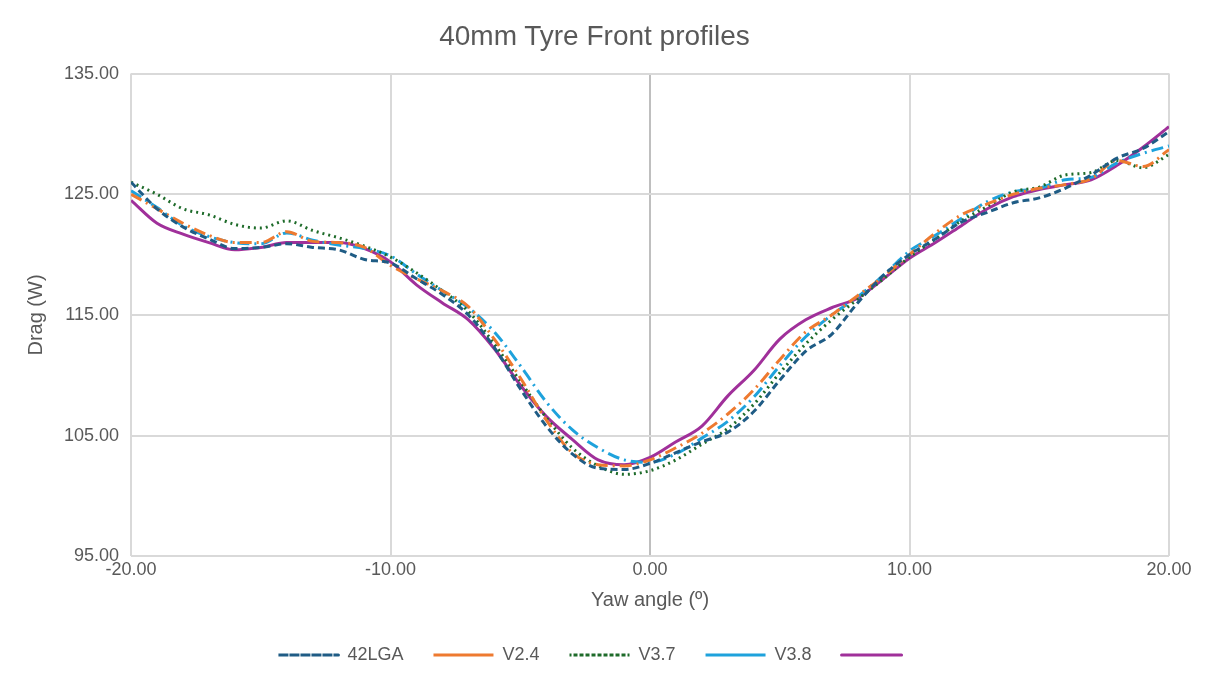 The width and height of the screenshot is (1209, 684). I want to click on x-tick-label: 0.00, so click(650, 569).